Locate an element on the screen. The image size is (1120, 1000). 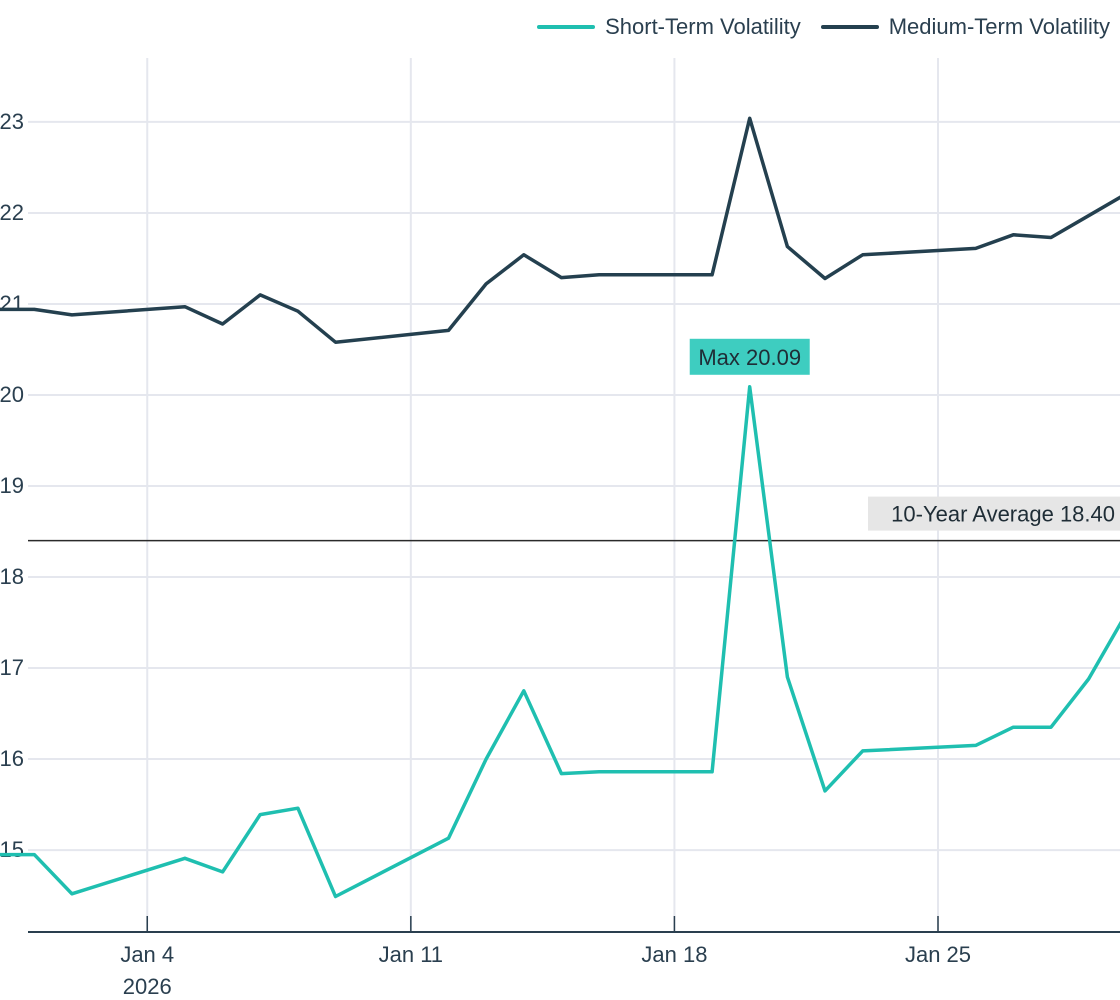
legend-swatch-short-term is located at coordinates (566, 27).